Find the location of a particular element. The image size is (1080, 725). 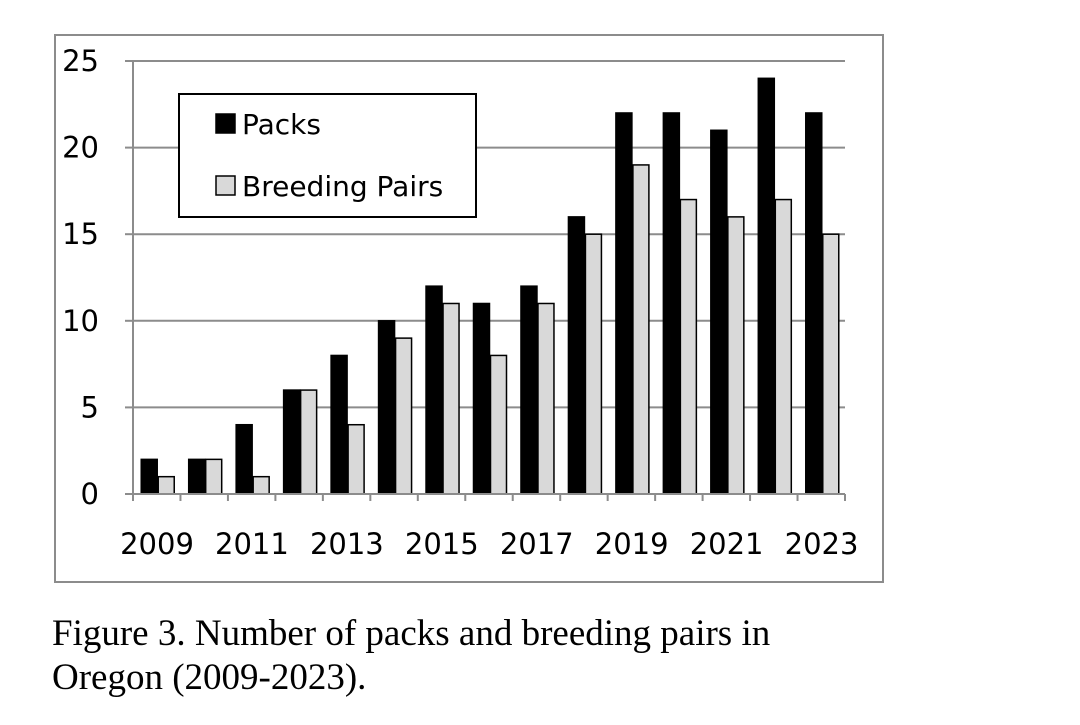

bar-breeding-pairs-2020 is located at coordinates (688, 346).